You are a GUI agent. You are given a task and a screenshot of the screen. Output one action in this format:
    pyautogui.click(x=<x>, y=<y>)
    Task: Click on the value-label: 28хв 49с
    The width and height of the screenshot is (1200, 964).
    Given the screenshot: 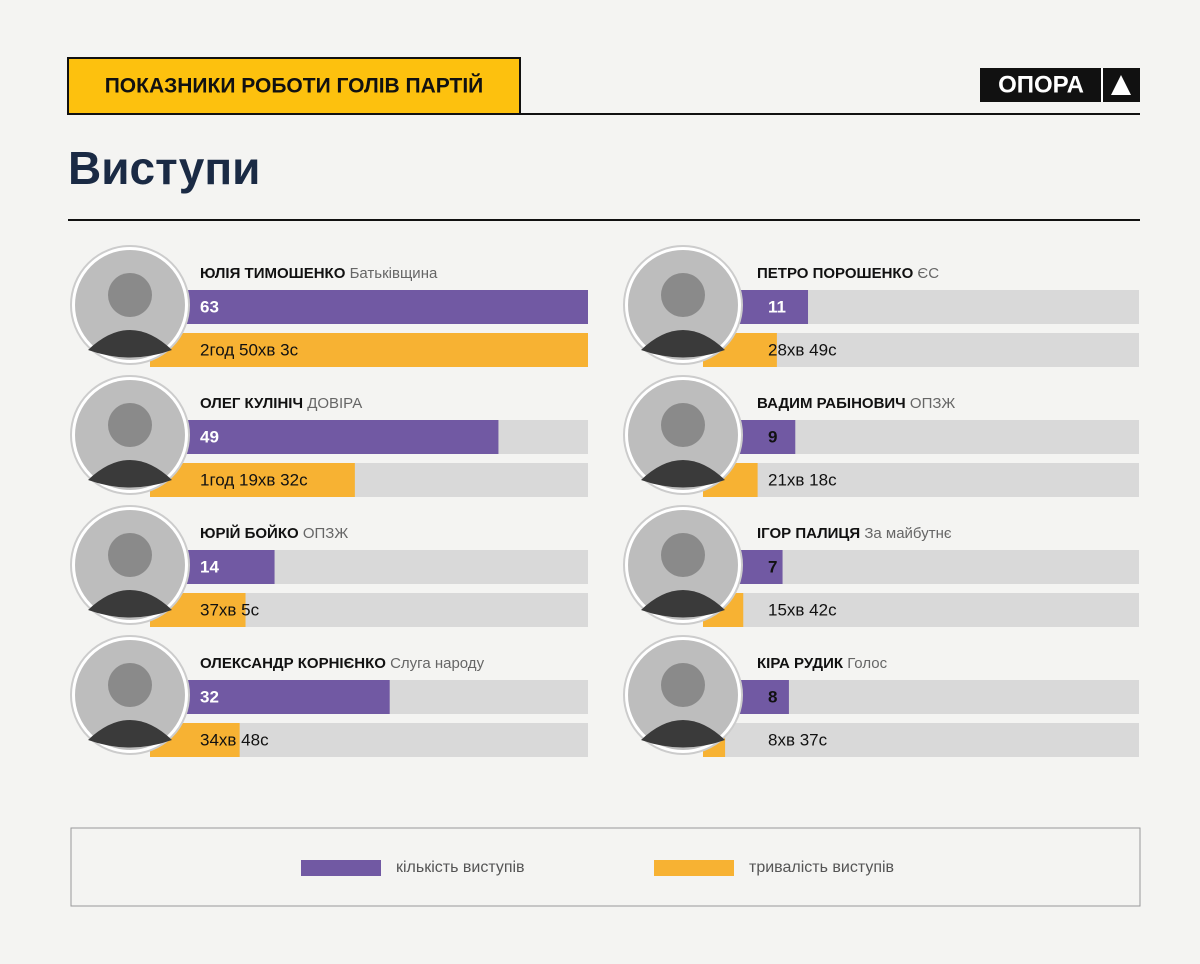 What is the action you would take?
    pyautogui.click(x=802, y=349)
    